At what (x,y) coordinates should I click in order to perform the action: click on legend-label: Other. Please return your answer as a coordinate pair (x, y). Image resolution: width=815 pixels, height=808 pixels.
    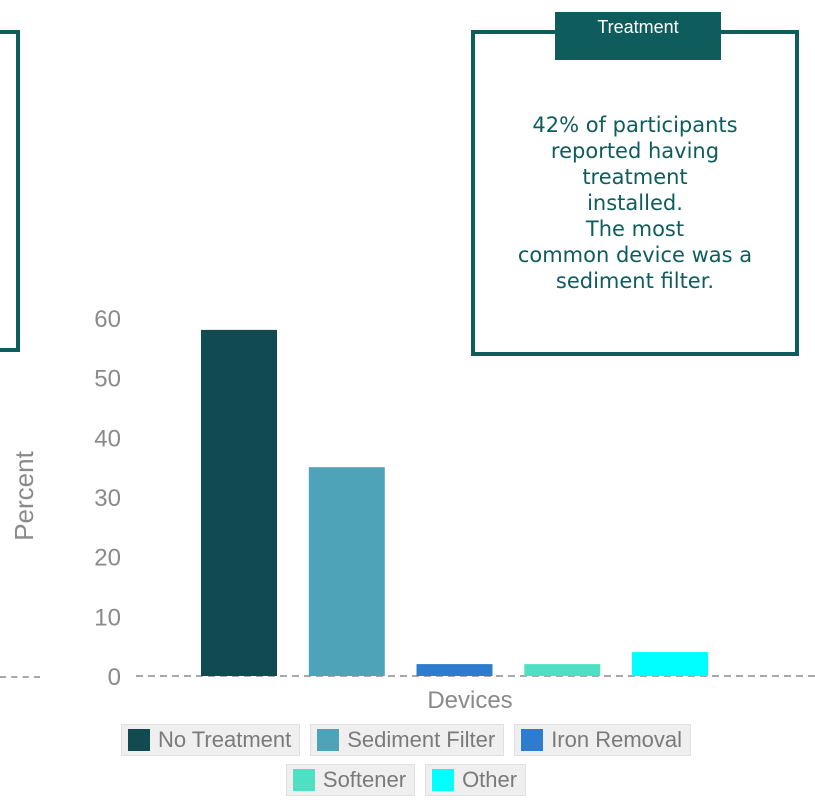
    Looking at the image, I should click on (490, 779).